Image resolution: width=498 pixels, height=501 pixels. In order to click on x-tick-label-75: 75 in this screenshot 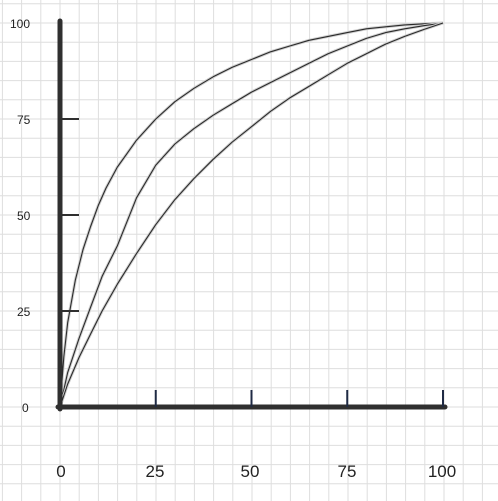, I will do `click(347, 471)`.